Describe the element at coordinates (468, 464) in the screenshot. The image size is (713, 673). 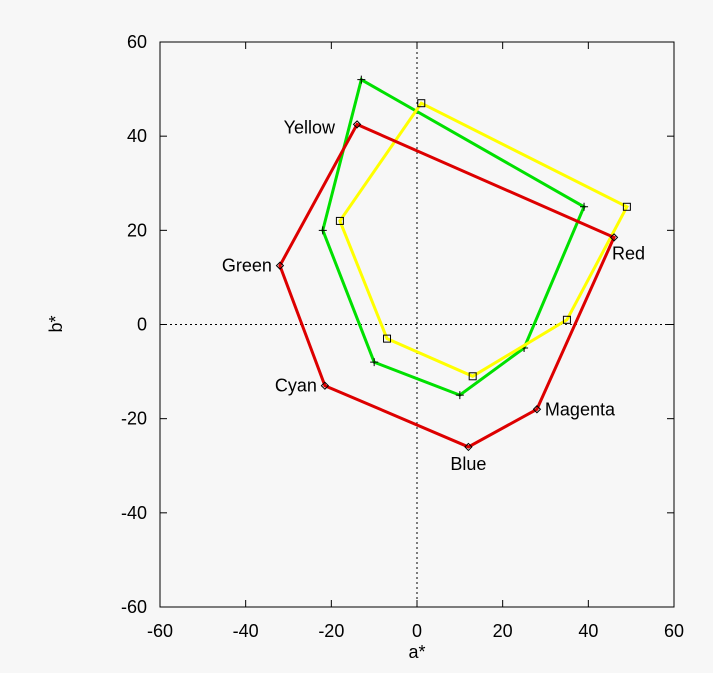
I see `point-label-blue: Blue` at that location.